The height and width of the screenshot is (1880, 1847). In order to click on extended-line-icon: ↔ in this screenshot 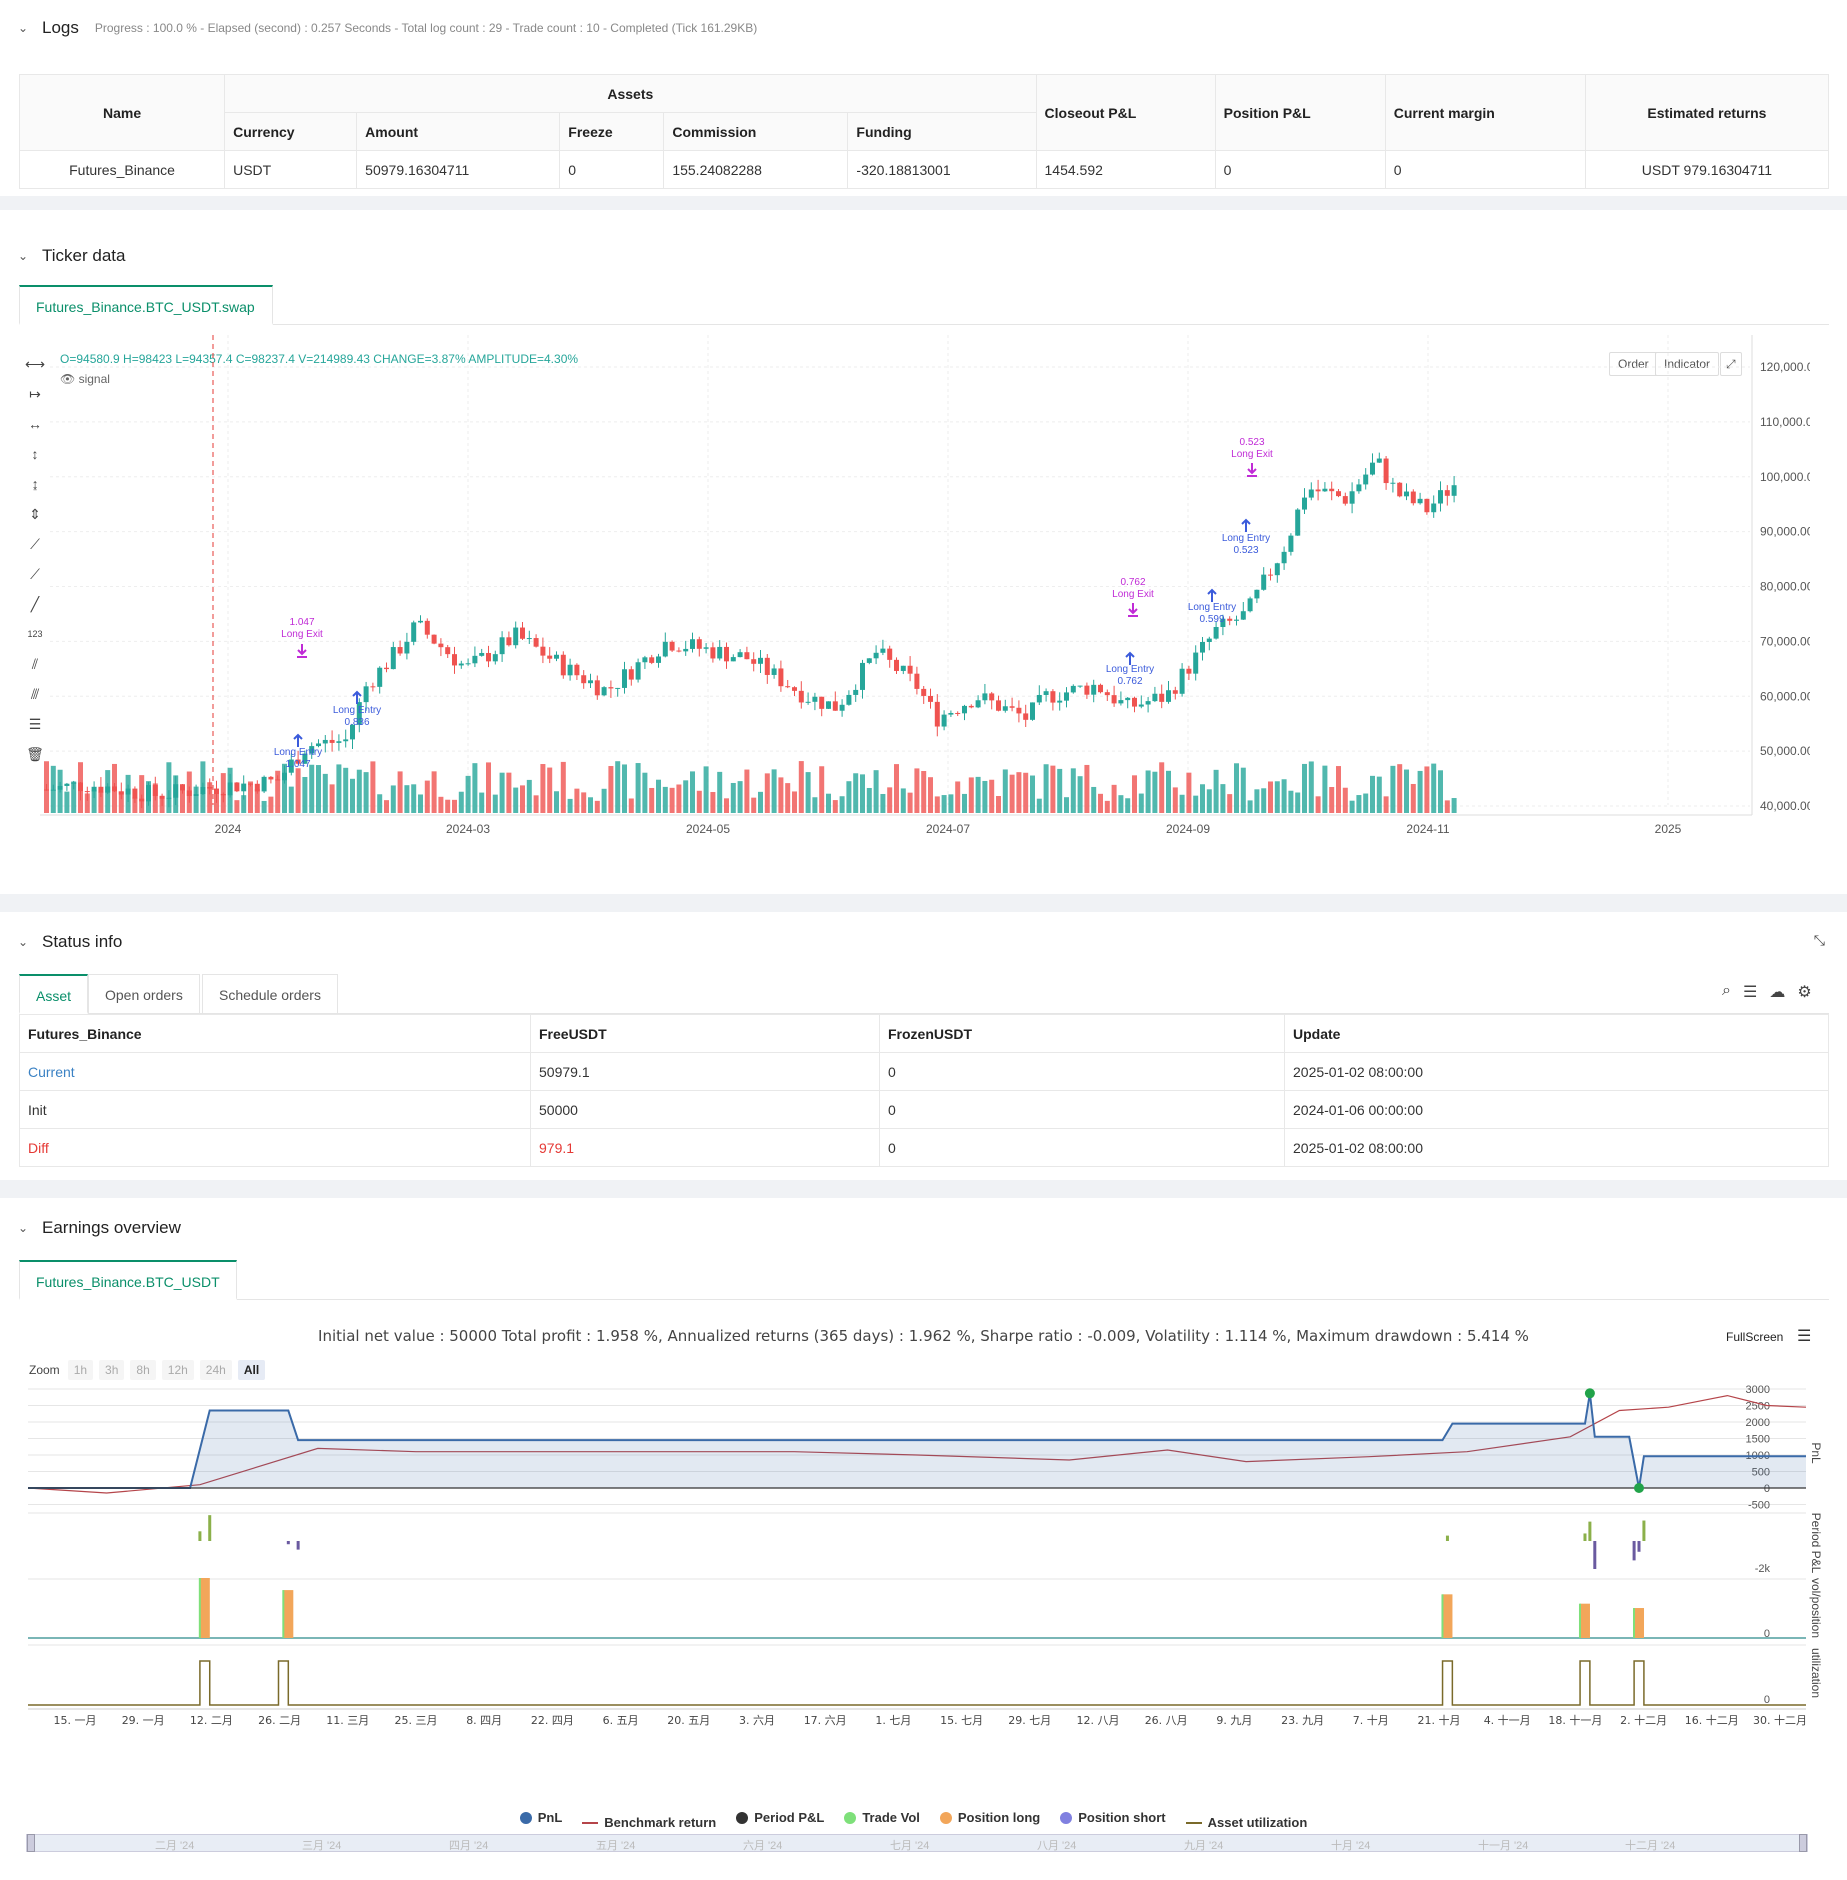, I will do `click(35, 424)`.